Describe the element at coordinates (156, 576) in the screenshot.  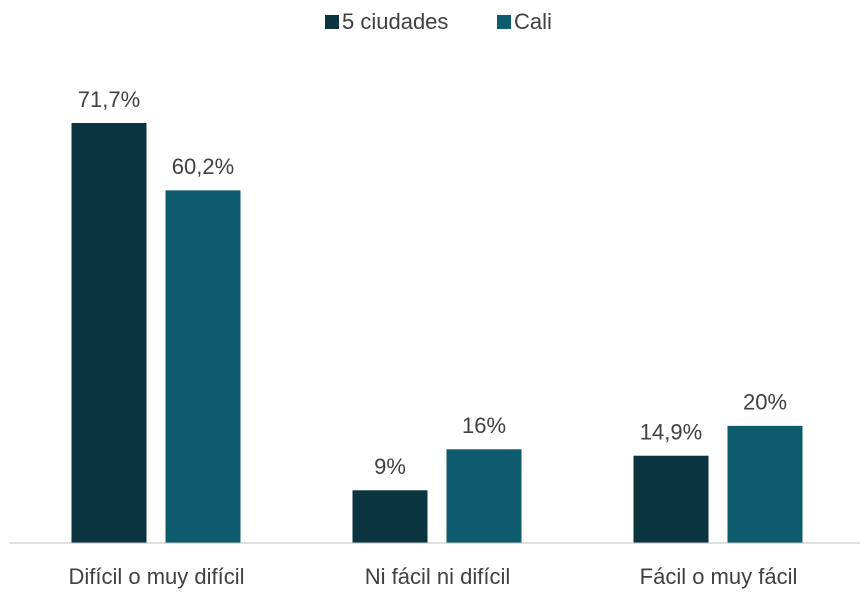
I see `x-tick-label: Difícil o muy difícil` at that location.